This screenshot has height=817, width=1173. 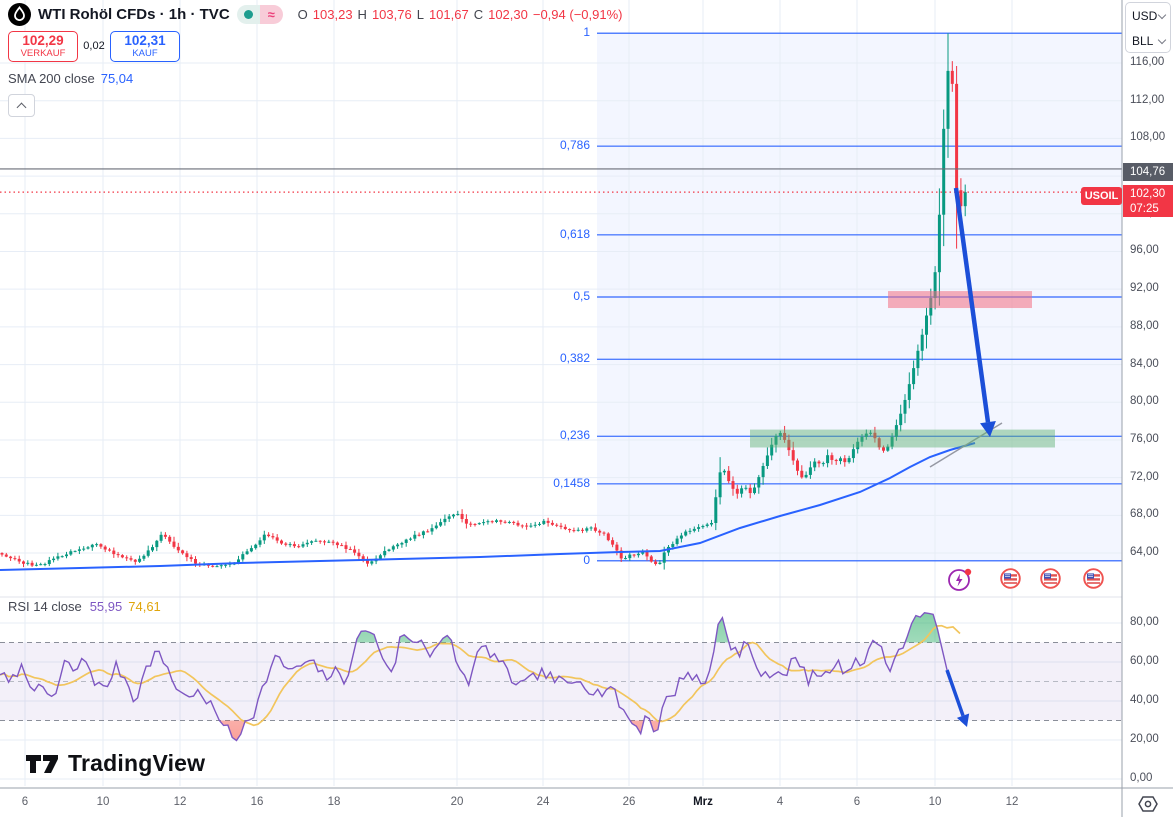 I want to click on price-axis-label: 112,00, so click(x=1147, y=99).